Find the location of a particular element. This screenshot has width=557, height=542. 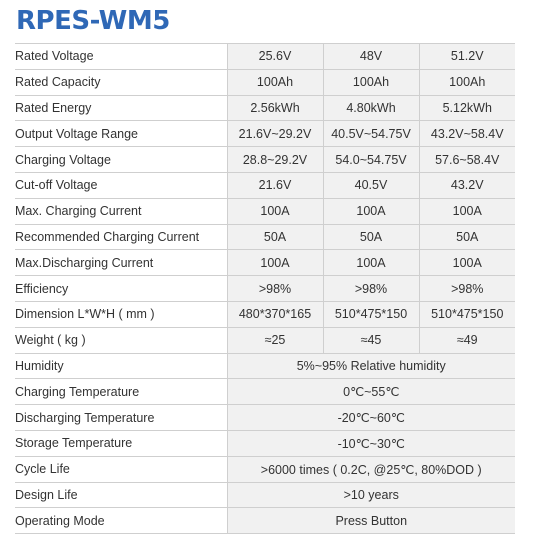

spec-value-model-3: 57.6~58.4V is located at coordinates (466, 159).